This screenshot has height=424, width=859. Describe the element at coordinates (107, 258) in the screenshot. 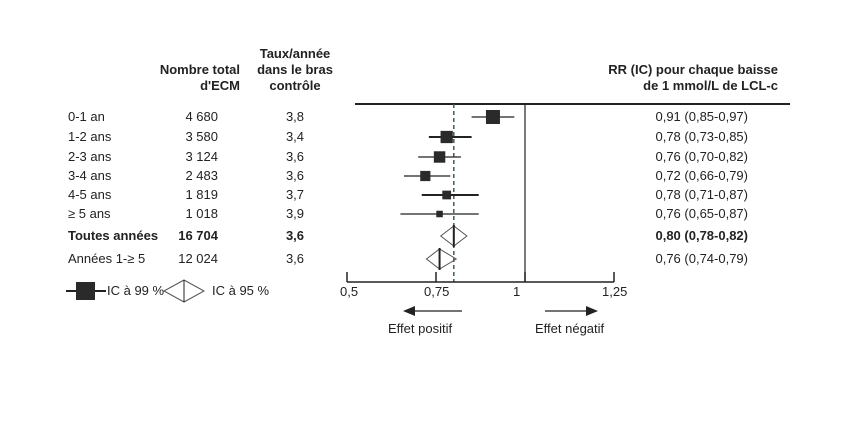

I see `row-label: Années 1-≥ 5` at that location.